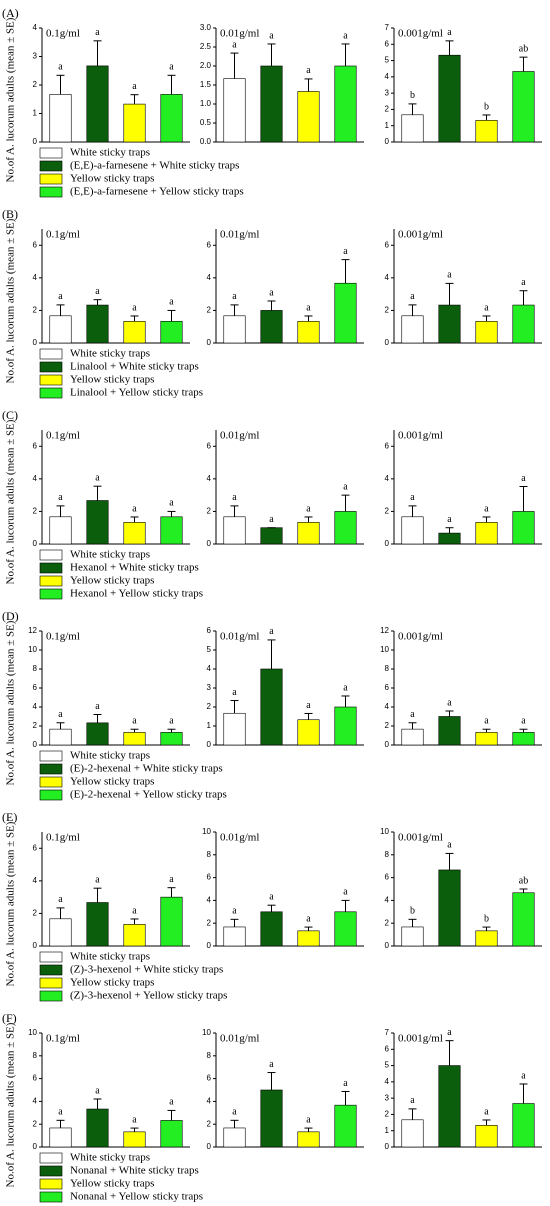  What do you see at coordinates (206, 141) in the screenshot?
I see `y-tick-label: 0.0` at bounding box center [206, 141].